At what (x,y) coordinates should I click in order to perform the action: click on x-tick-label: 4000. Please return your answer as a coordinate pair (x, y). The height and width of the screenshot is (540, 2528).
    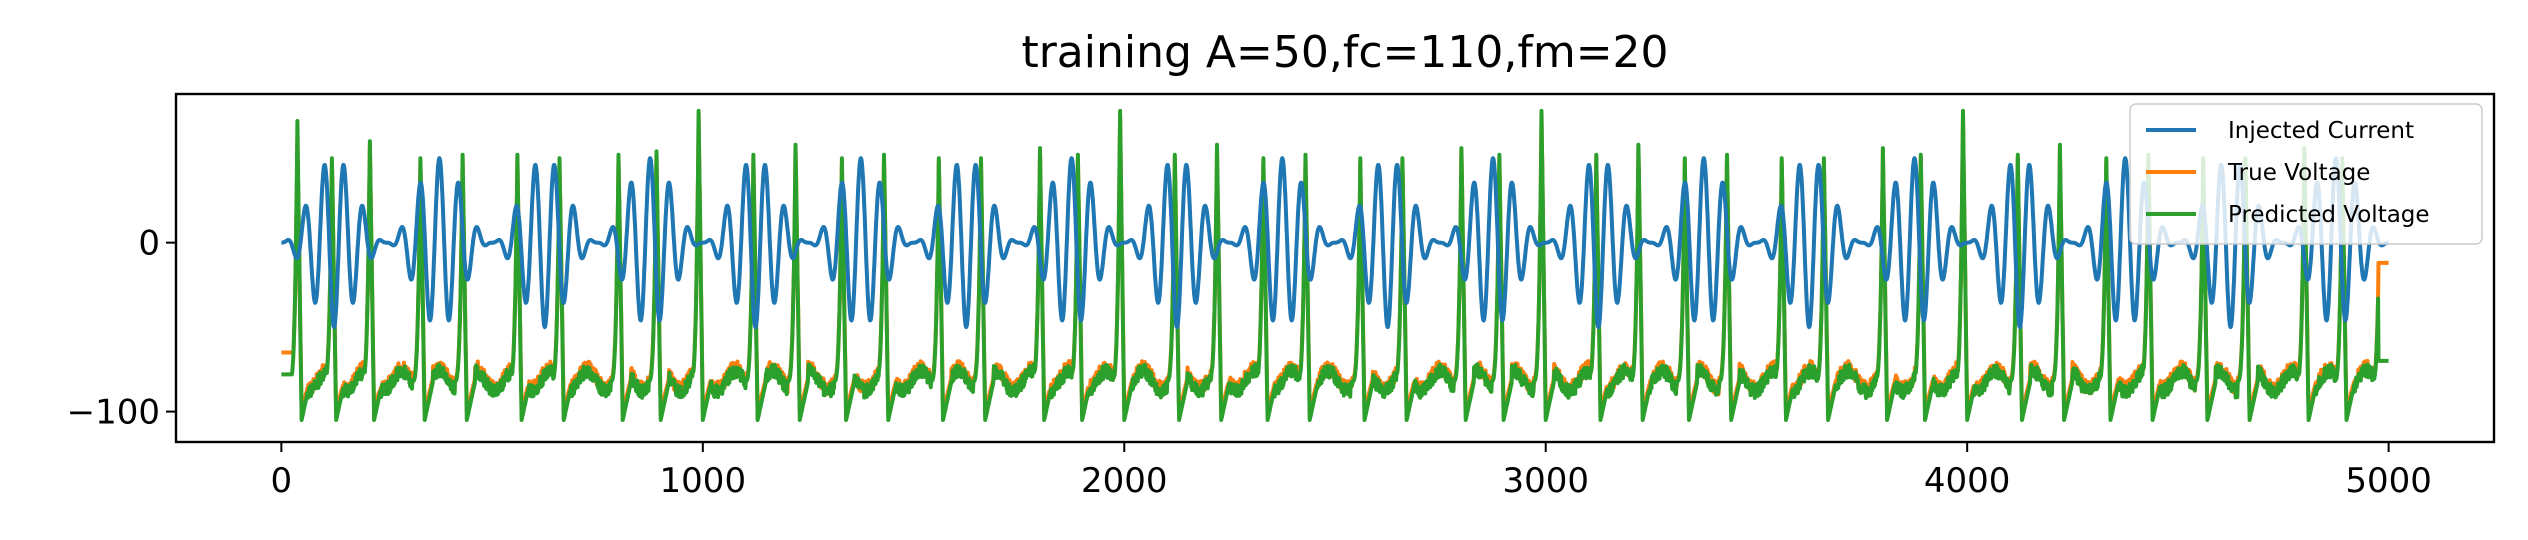
    Looking at the image, I should click on (1967, 481).